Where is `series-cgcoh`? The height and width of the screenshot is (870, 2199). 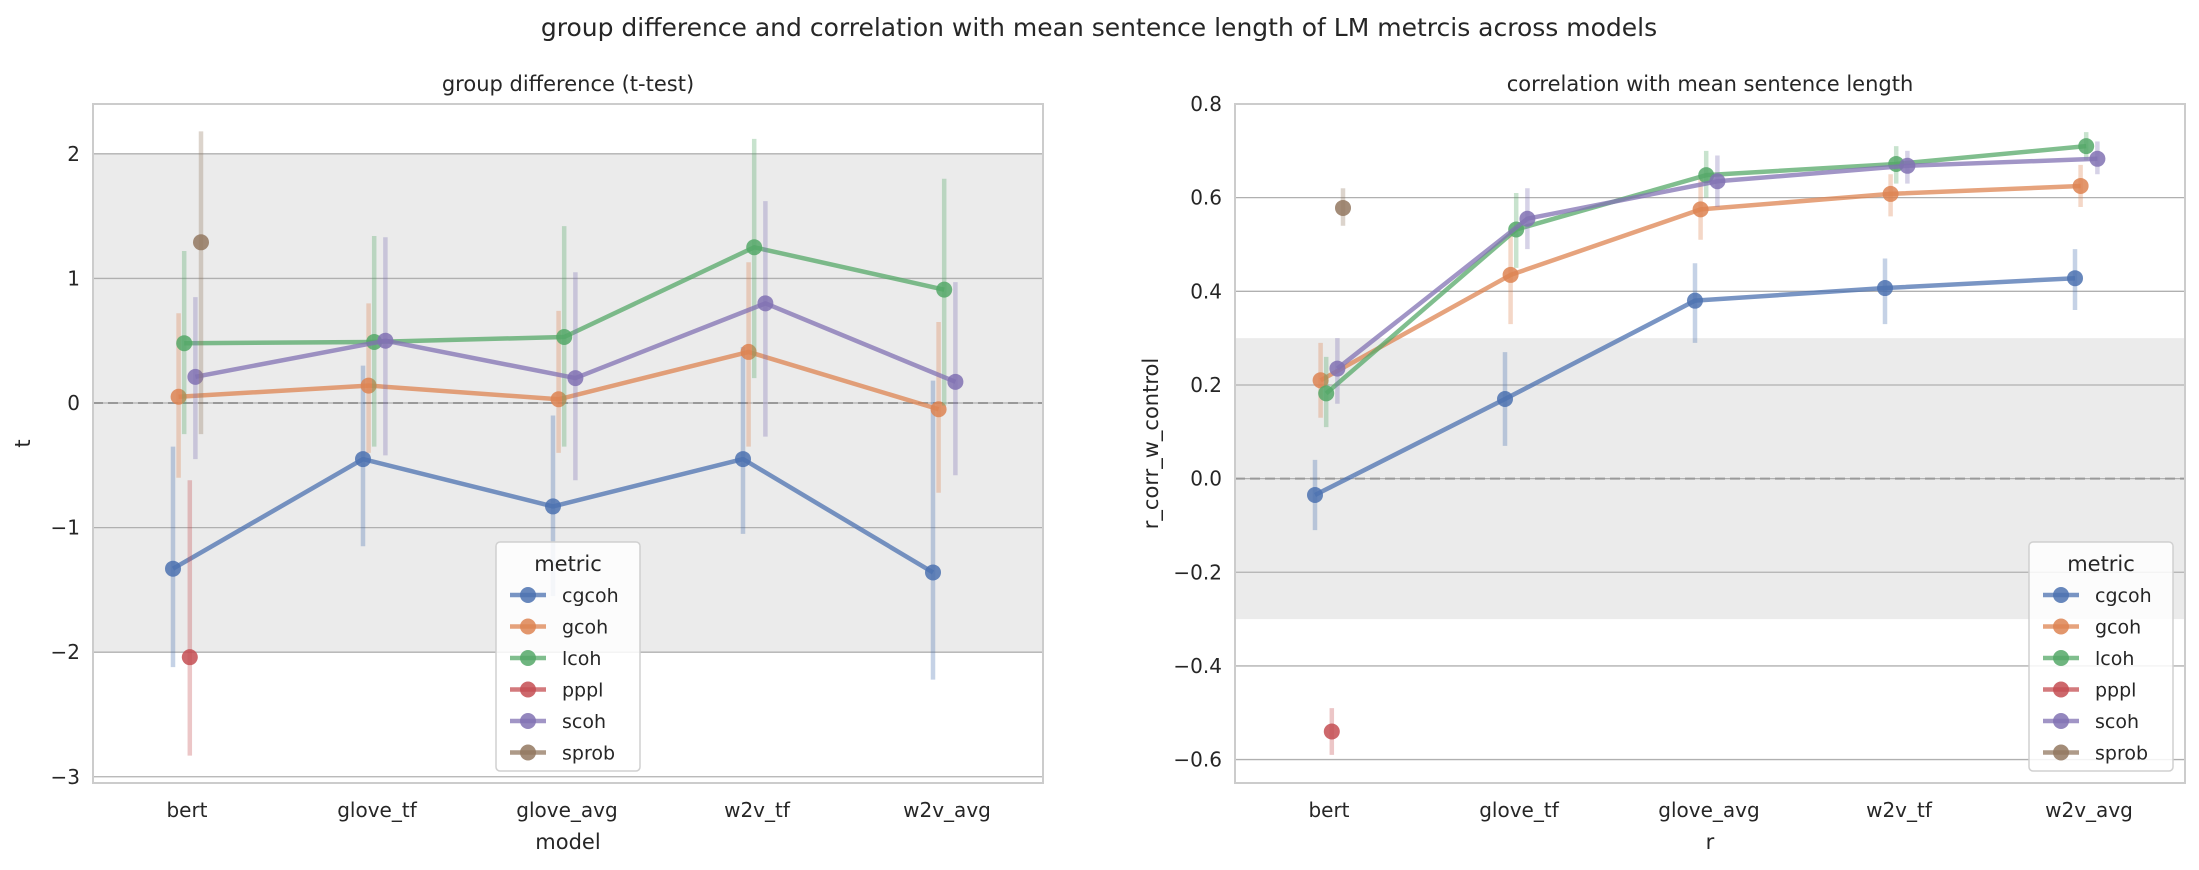 series-cgcoh is located at coordinates (1695, 390).